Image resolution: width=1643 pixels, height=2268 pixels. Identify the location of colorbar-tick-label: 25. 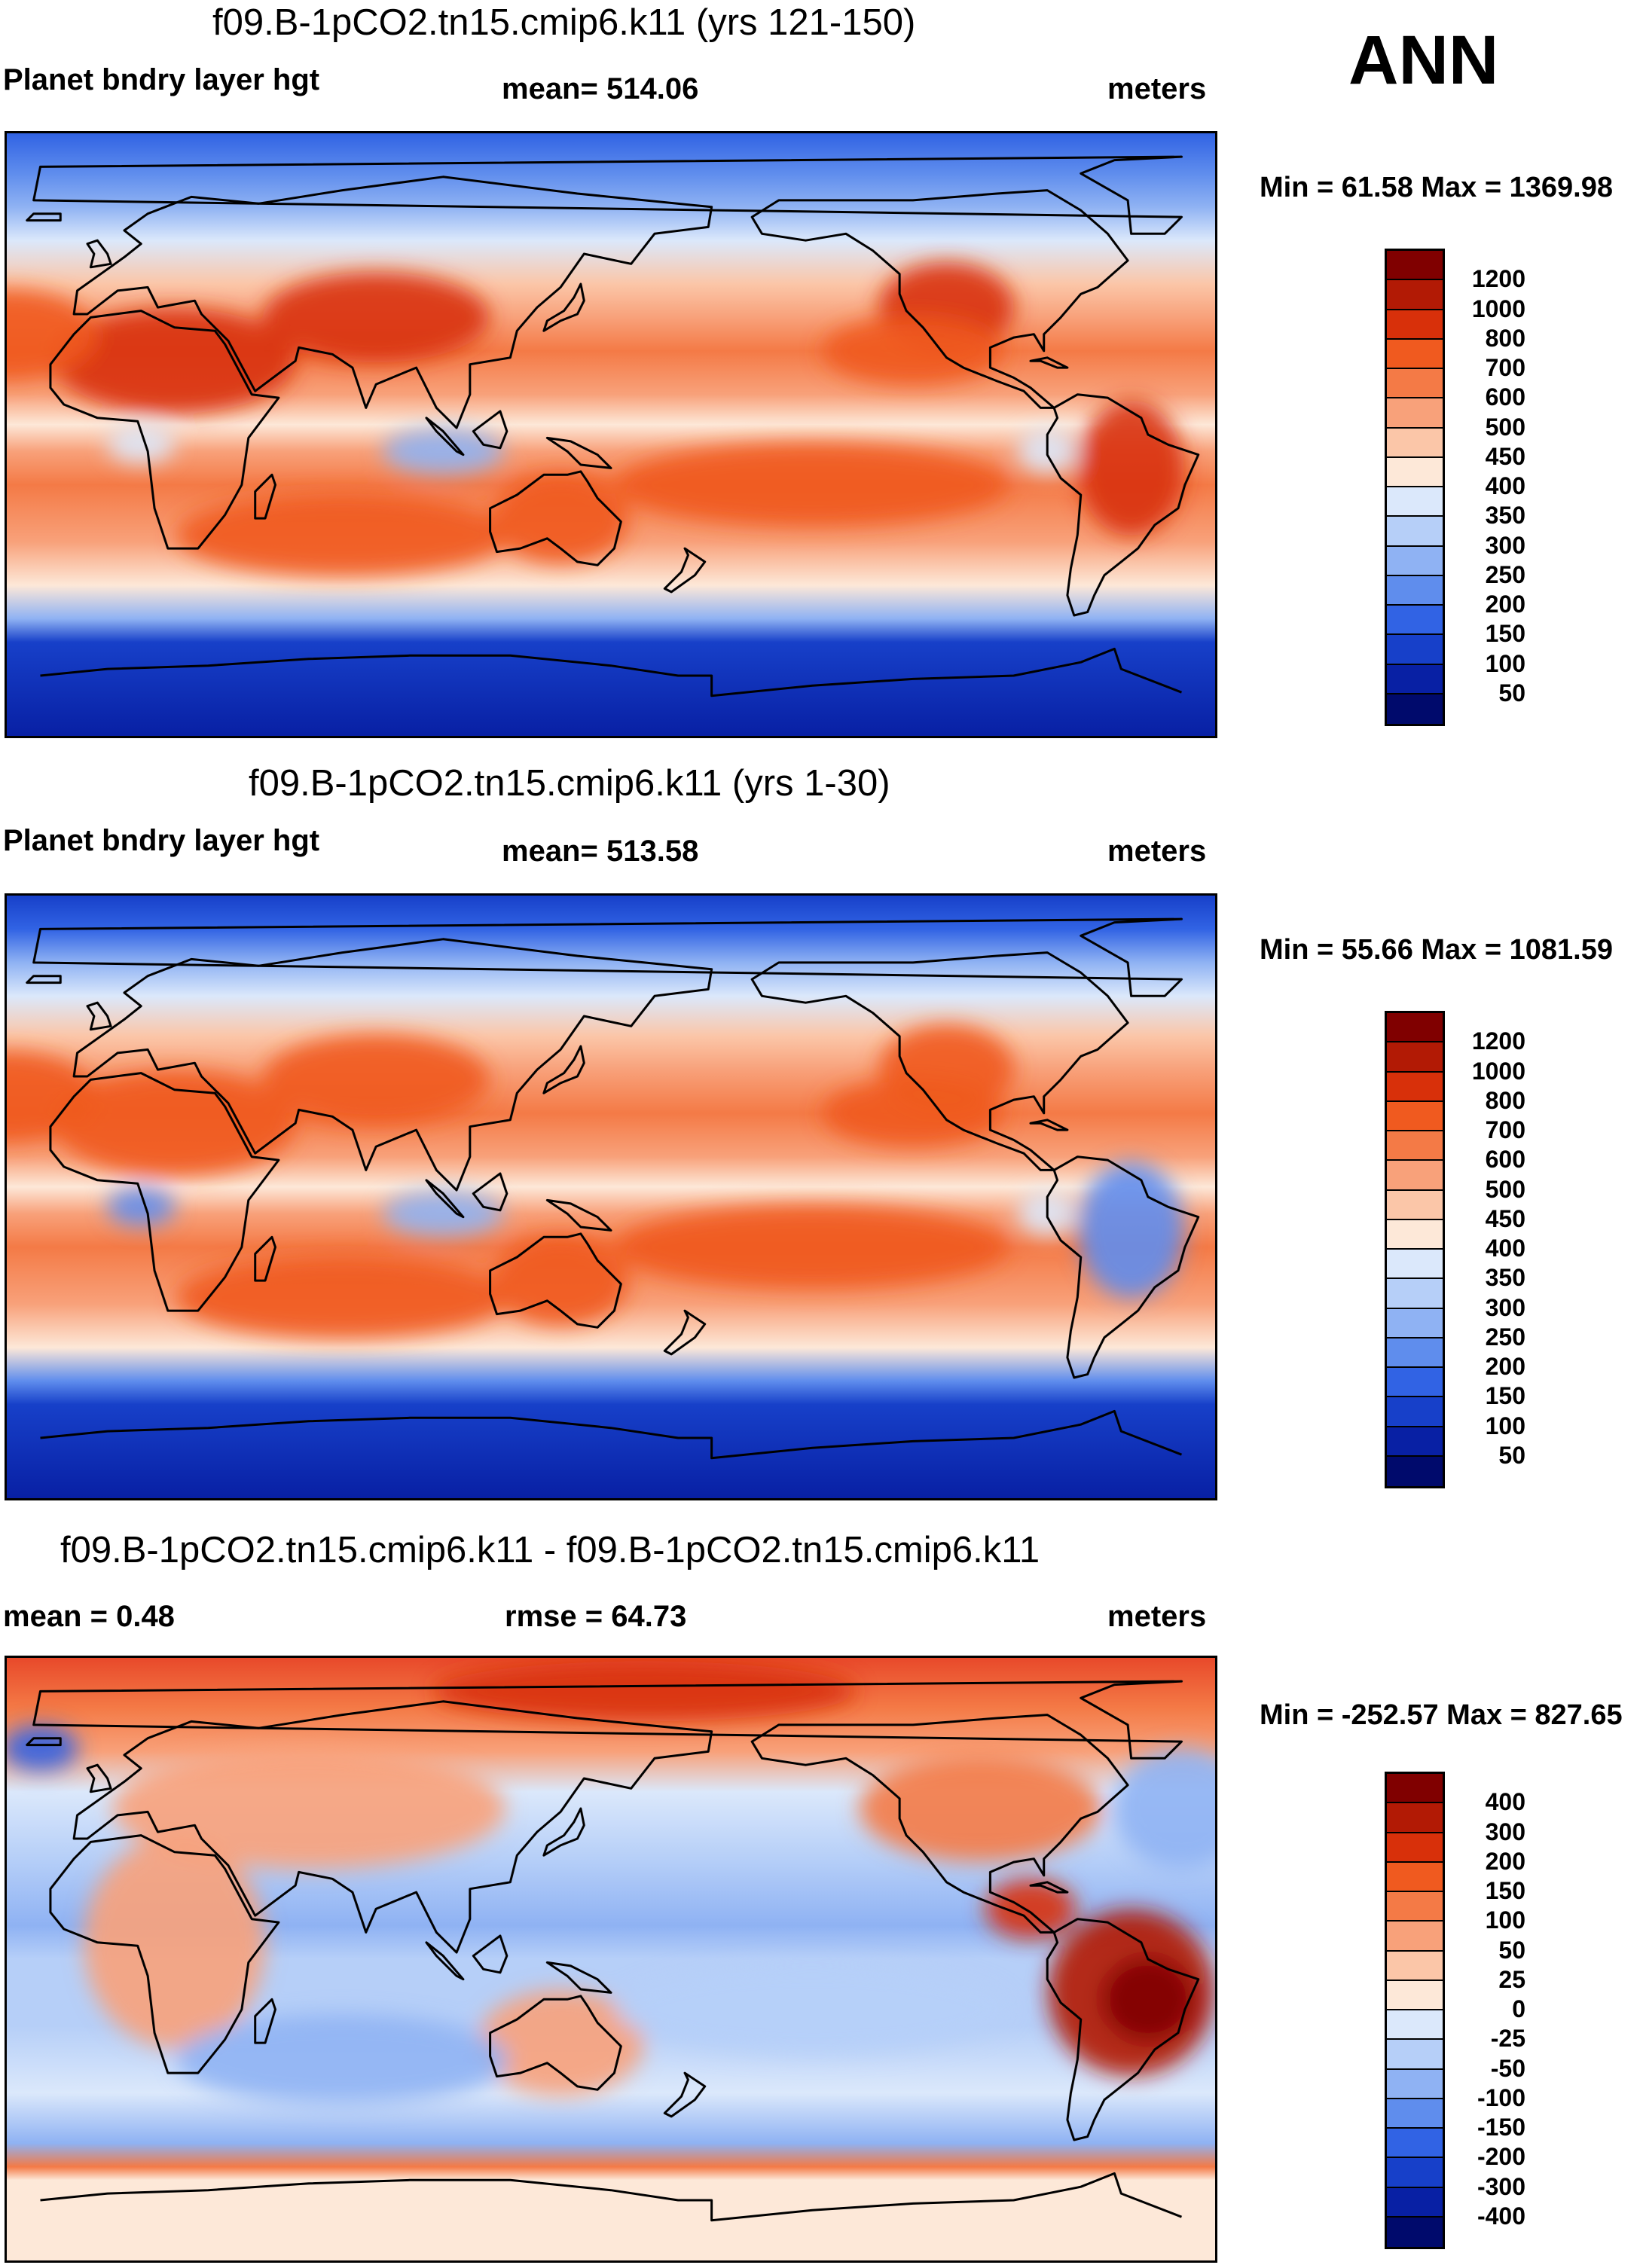
(1511, 1979).